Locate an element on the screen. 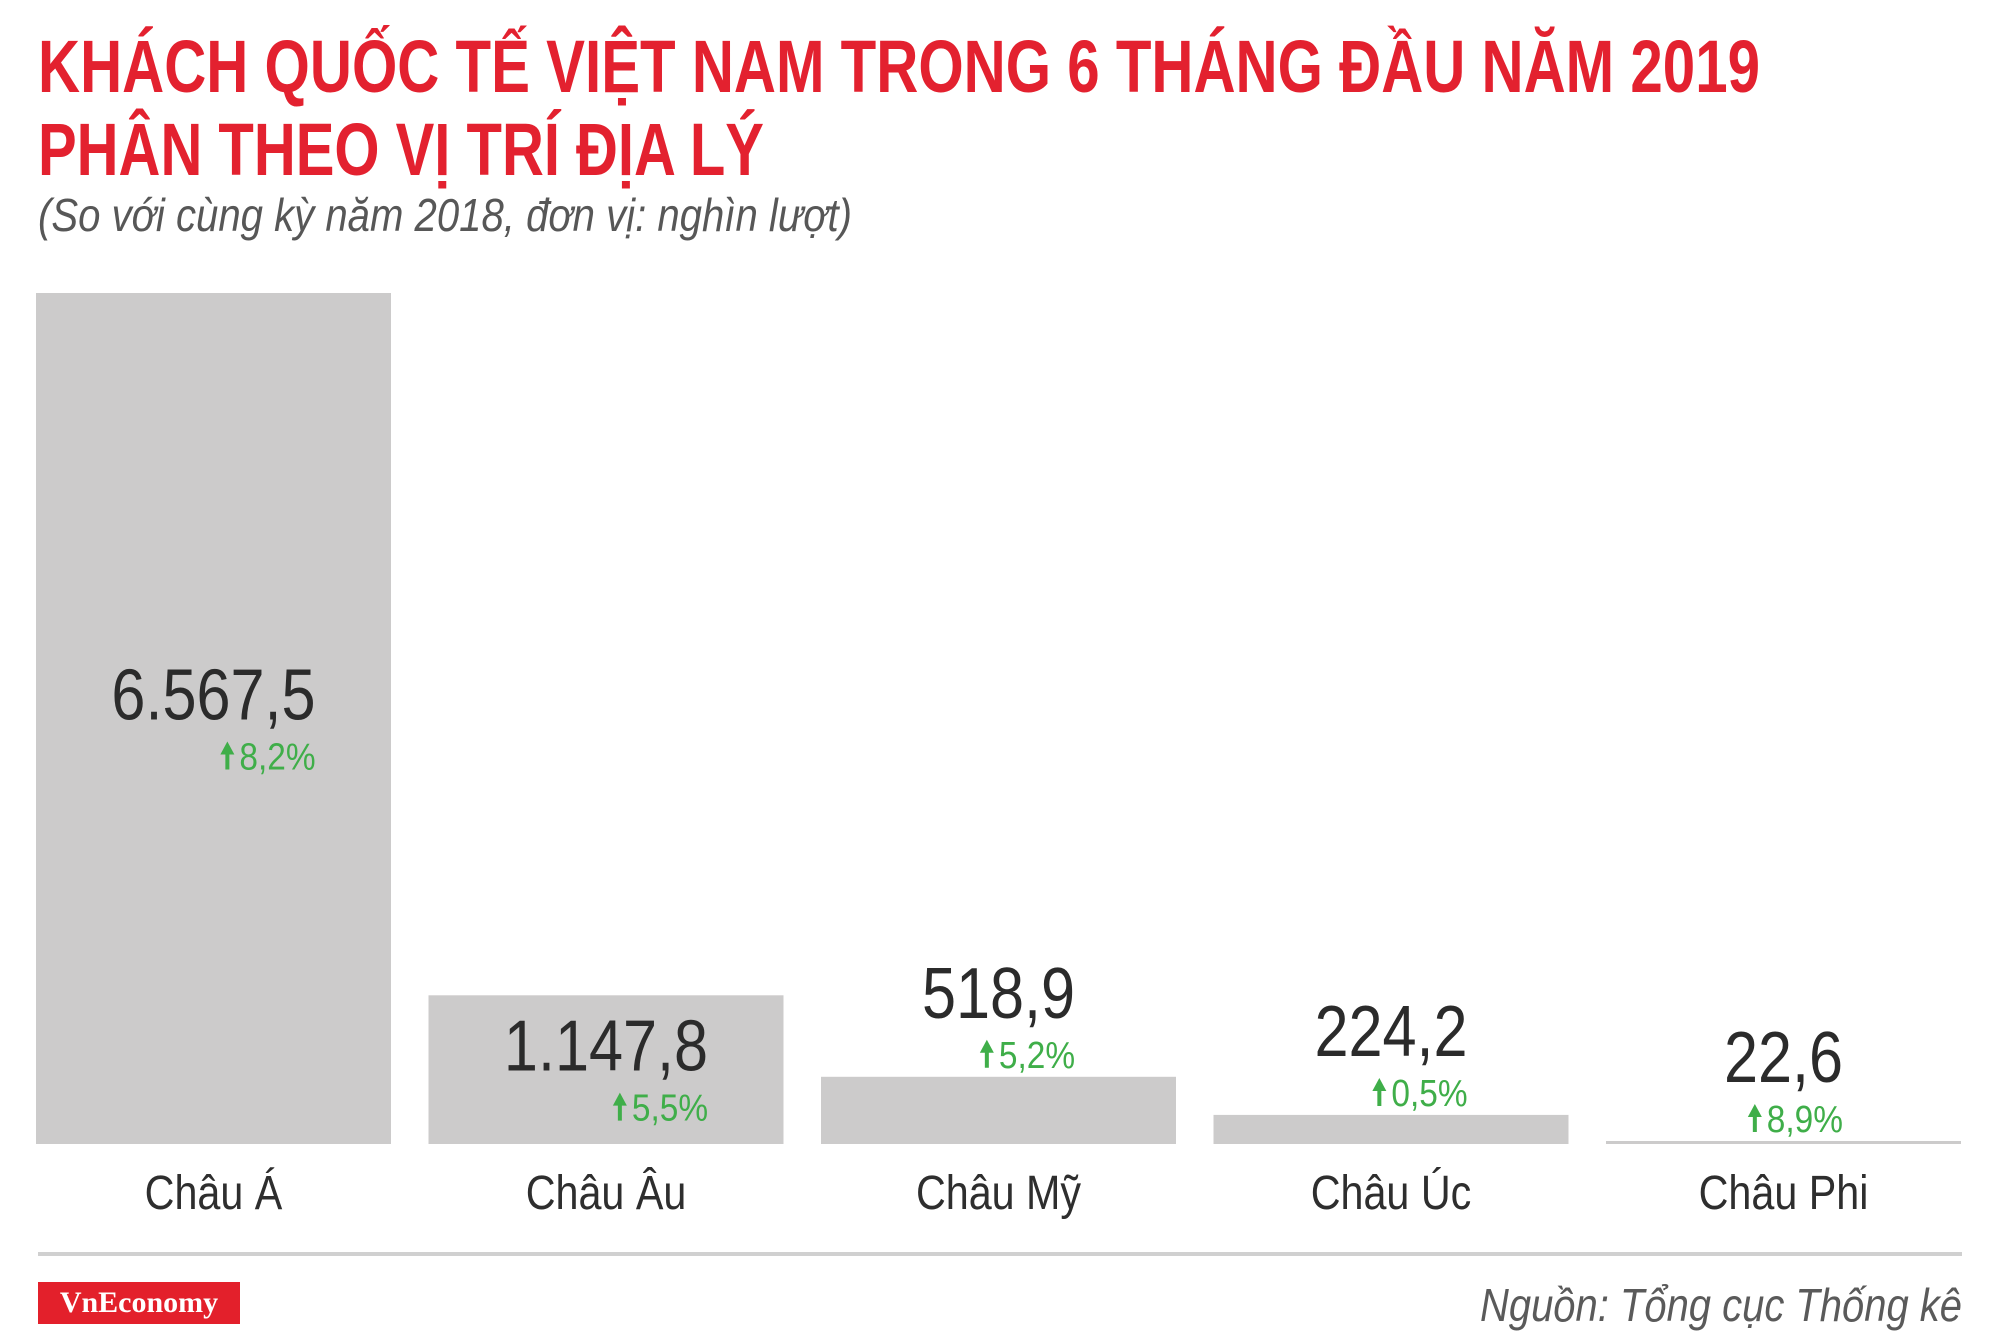  change-label: 8,9% is located at coordinates (1805, 1119).